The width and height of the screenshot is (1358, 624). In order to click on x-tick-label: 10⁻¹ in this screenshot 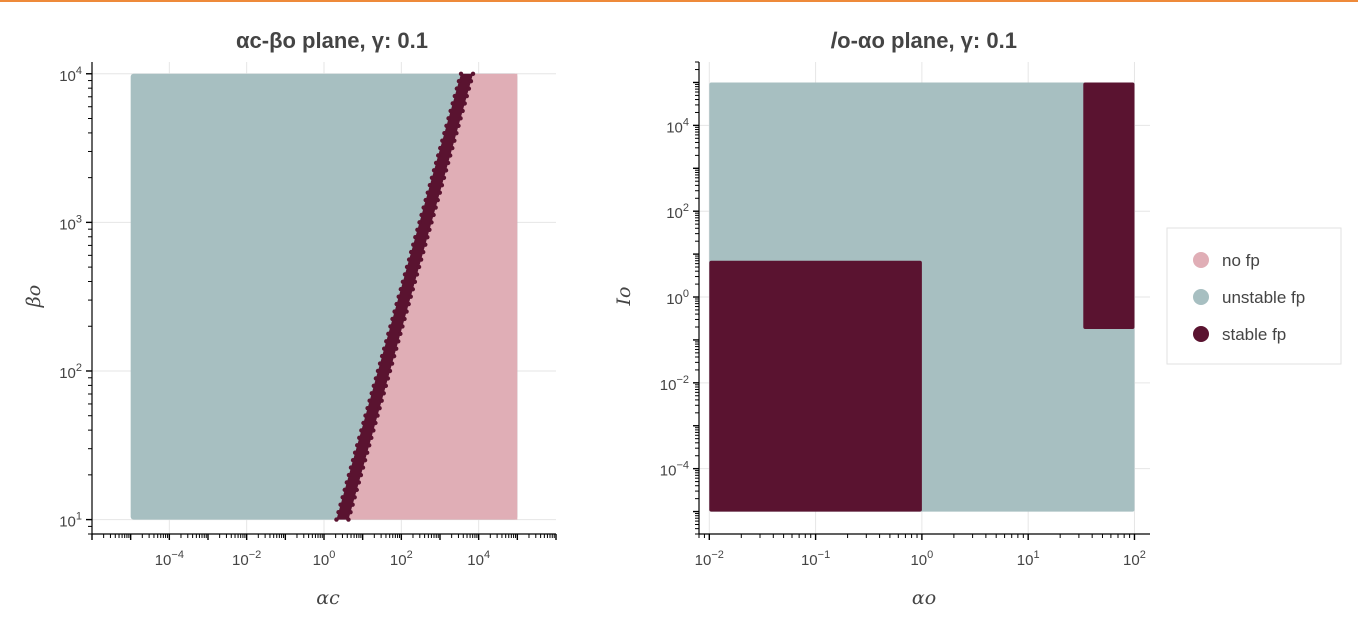, I will do `click(815, 559)`.